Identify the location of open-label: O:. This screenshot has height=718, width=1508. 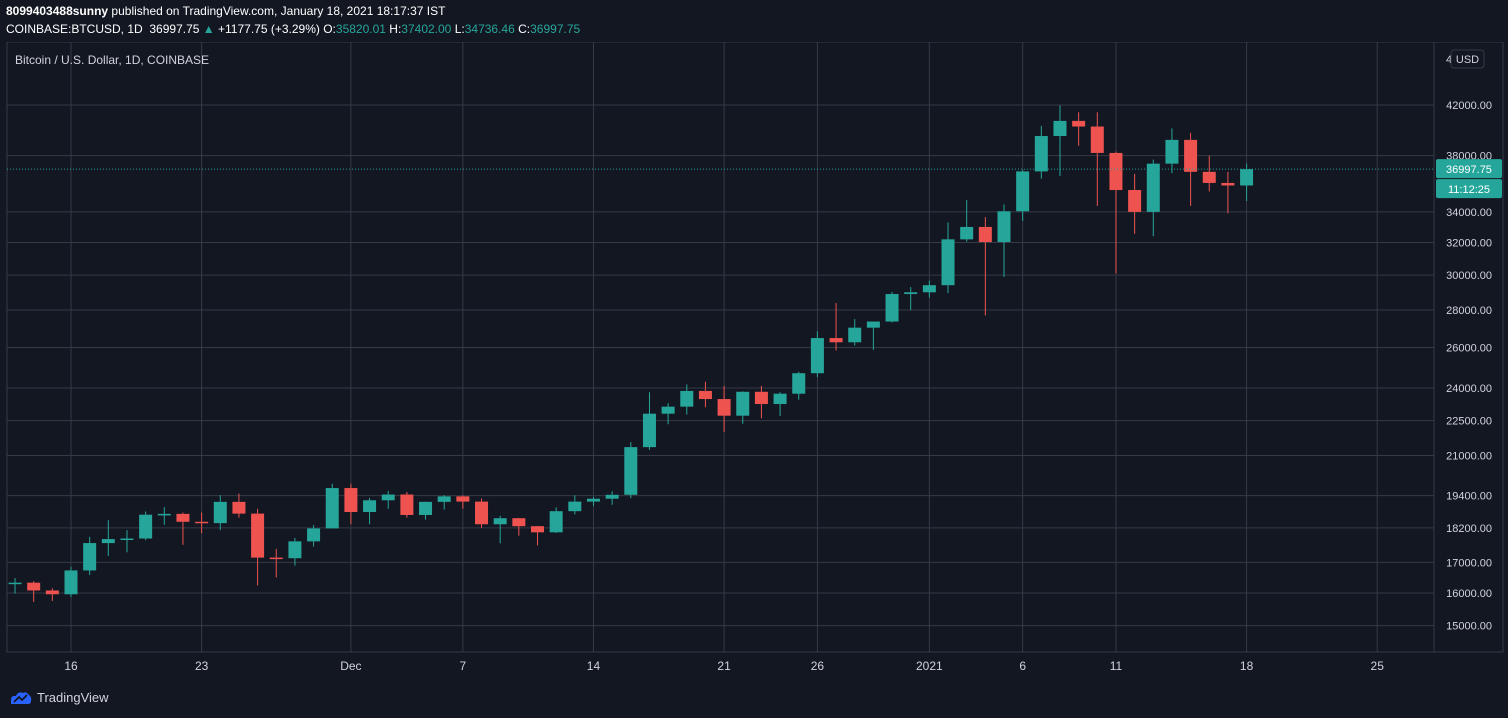
(329, 29).